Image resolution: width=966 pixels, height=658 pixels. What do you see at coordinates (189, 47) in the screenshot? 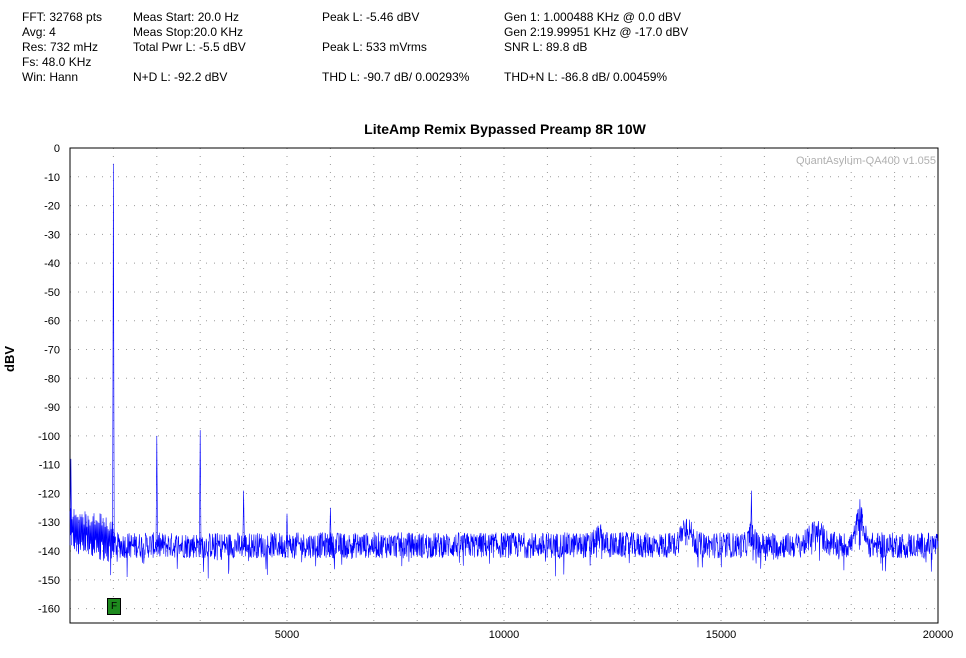
I see `stat-total-pwr: Total Pwr L: -5.5 dBV` at bounding box center [189, 47].